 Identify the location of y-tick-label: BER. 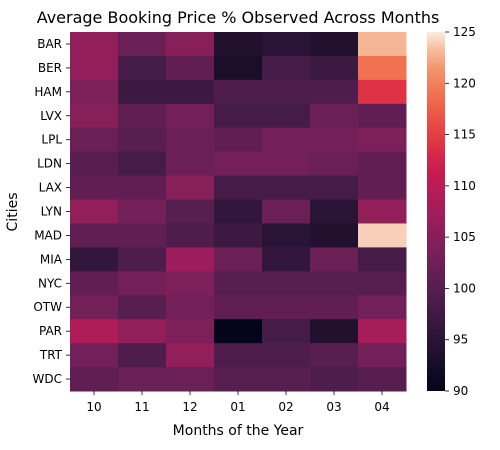
(50, 68).